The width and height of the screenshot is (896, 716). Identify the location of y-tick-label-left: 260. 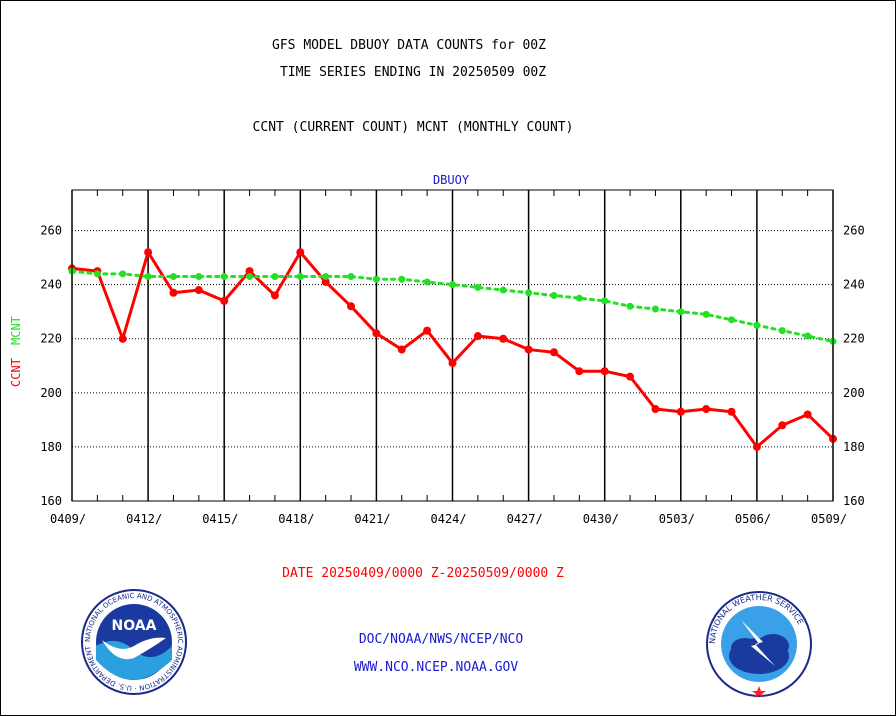
(51, 231).